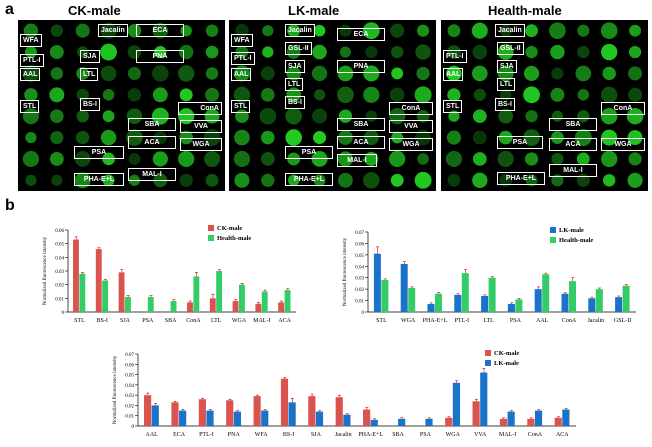 This screenshot has width=652, height=447. What do you see at coordinates (59, 245) in the screenshot?
I see `y-tick-label: 0.05` at bounding box center [59, 245].